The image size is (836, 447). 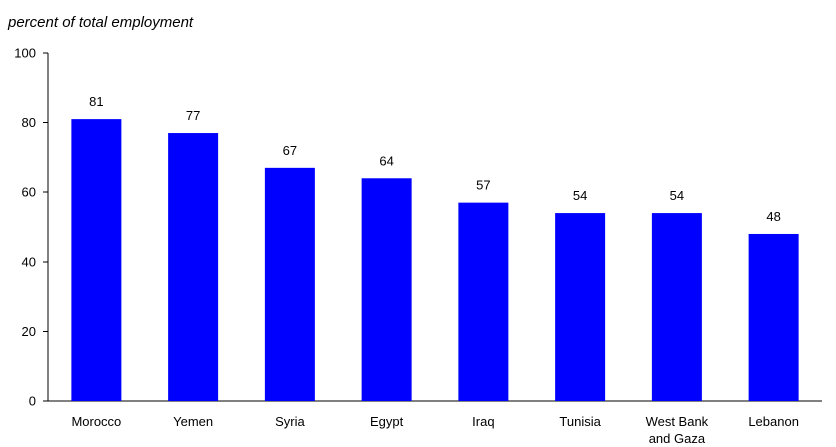 What do you see at coordinates (773, 216) in the screenshot?
I see `data-label: 48` at bounding box center [773, 216].